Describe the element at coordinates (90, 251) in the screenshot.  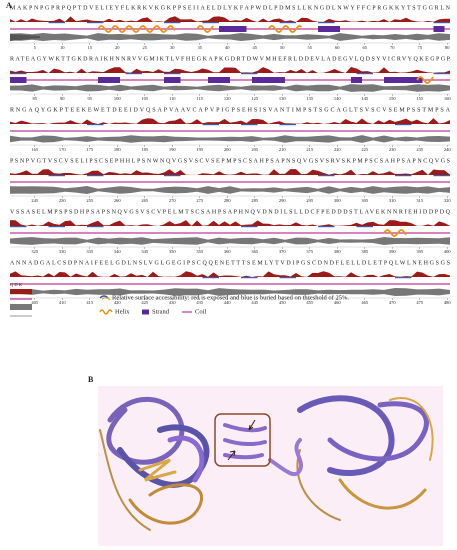
I see `tick-label: 335` at that location.